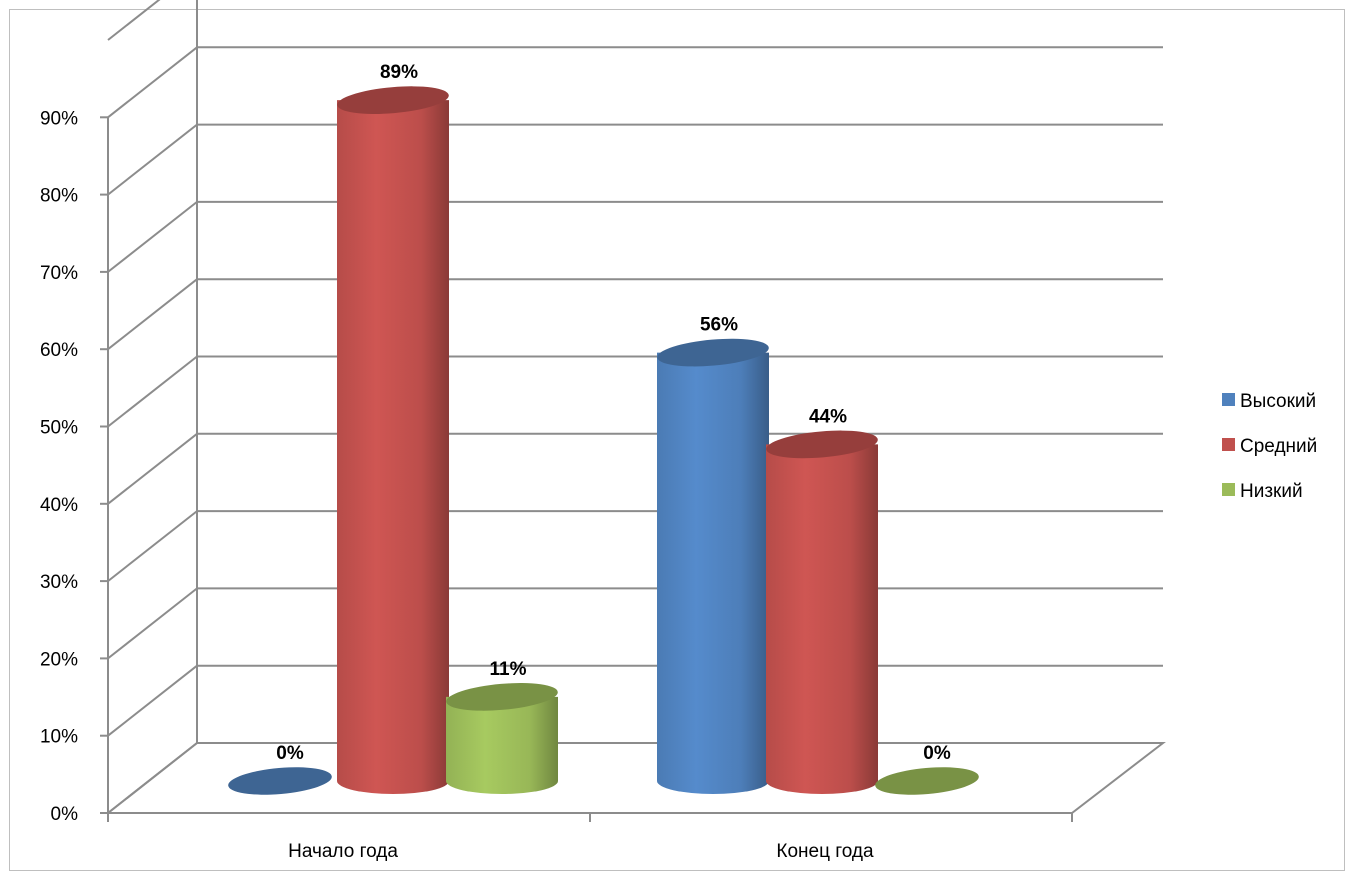  I want to click on x-tick-label: Конец года, so click(825, 851).